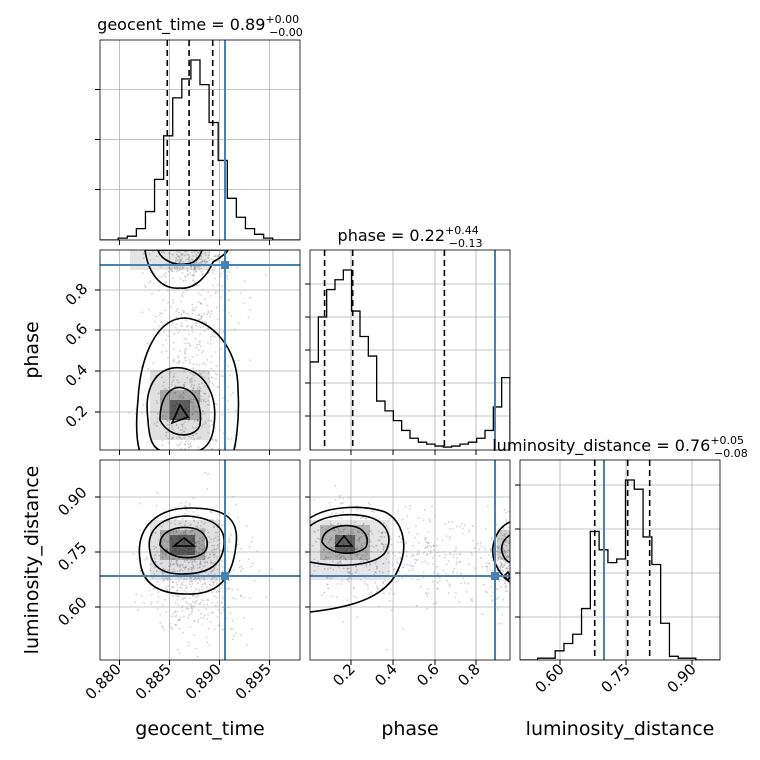 The width and height of the screenshot is (760, 760). I want to click on contours, so click(187, 350).